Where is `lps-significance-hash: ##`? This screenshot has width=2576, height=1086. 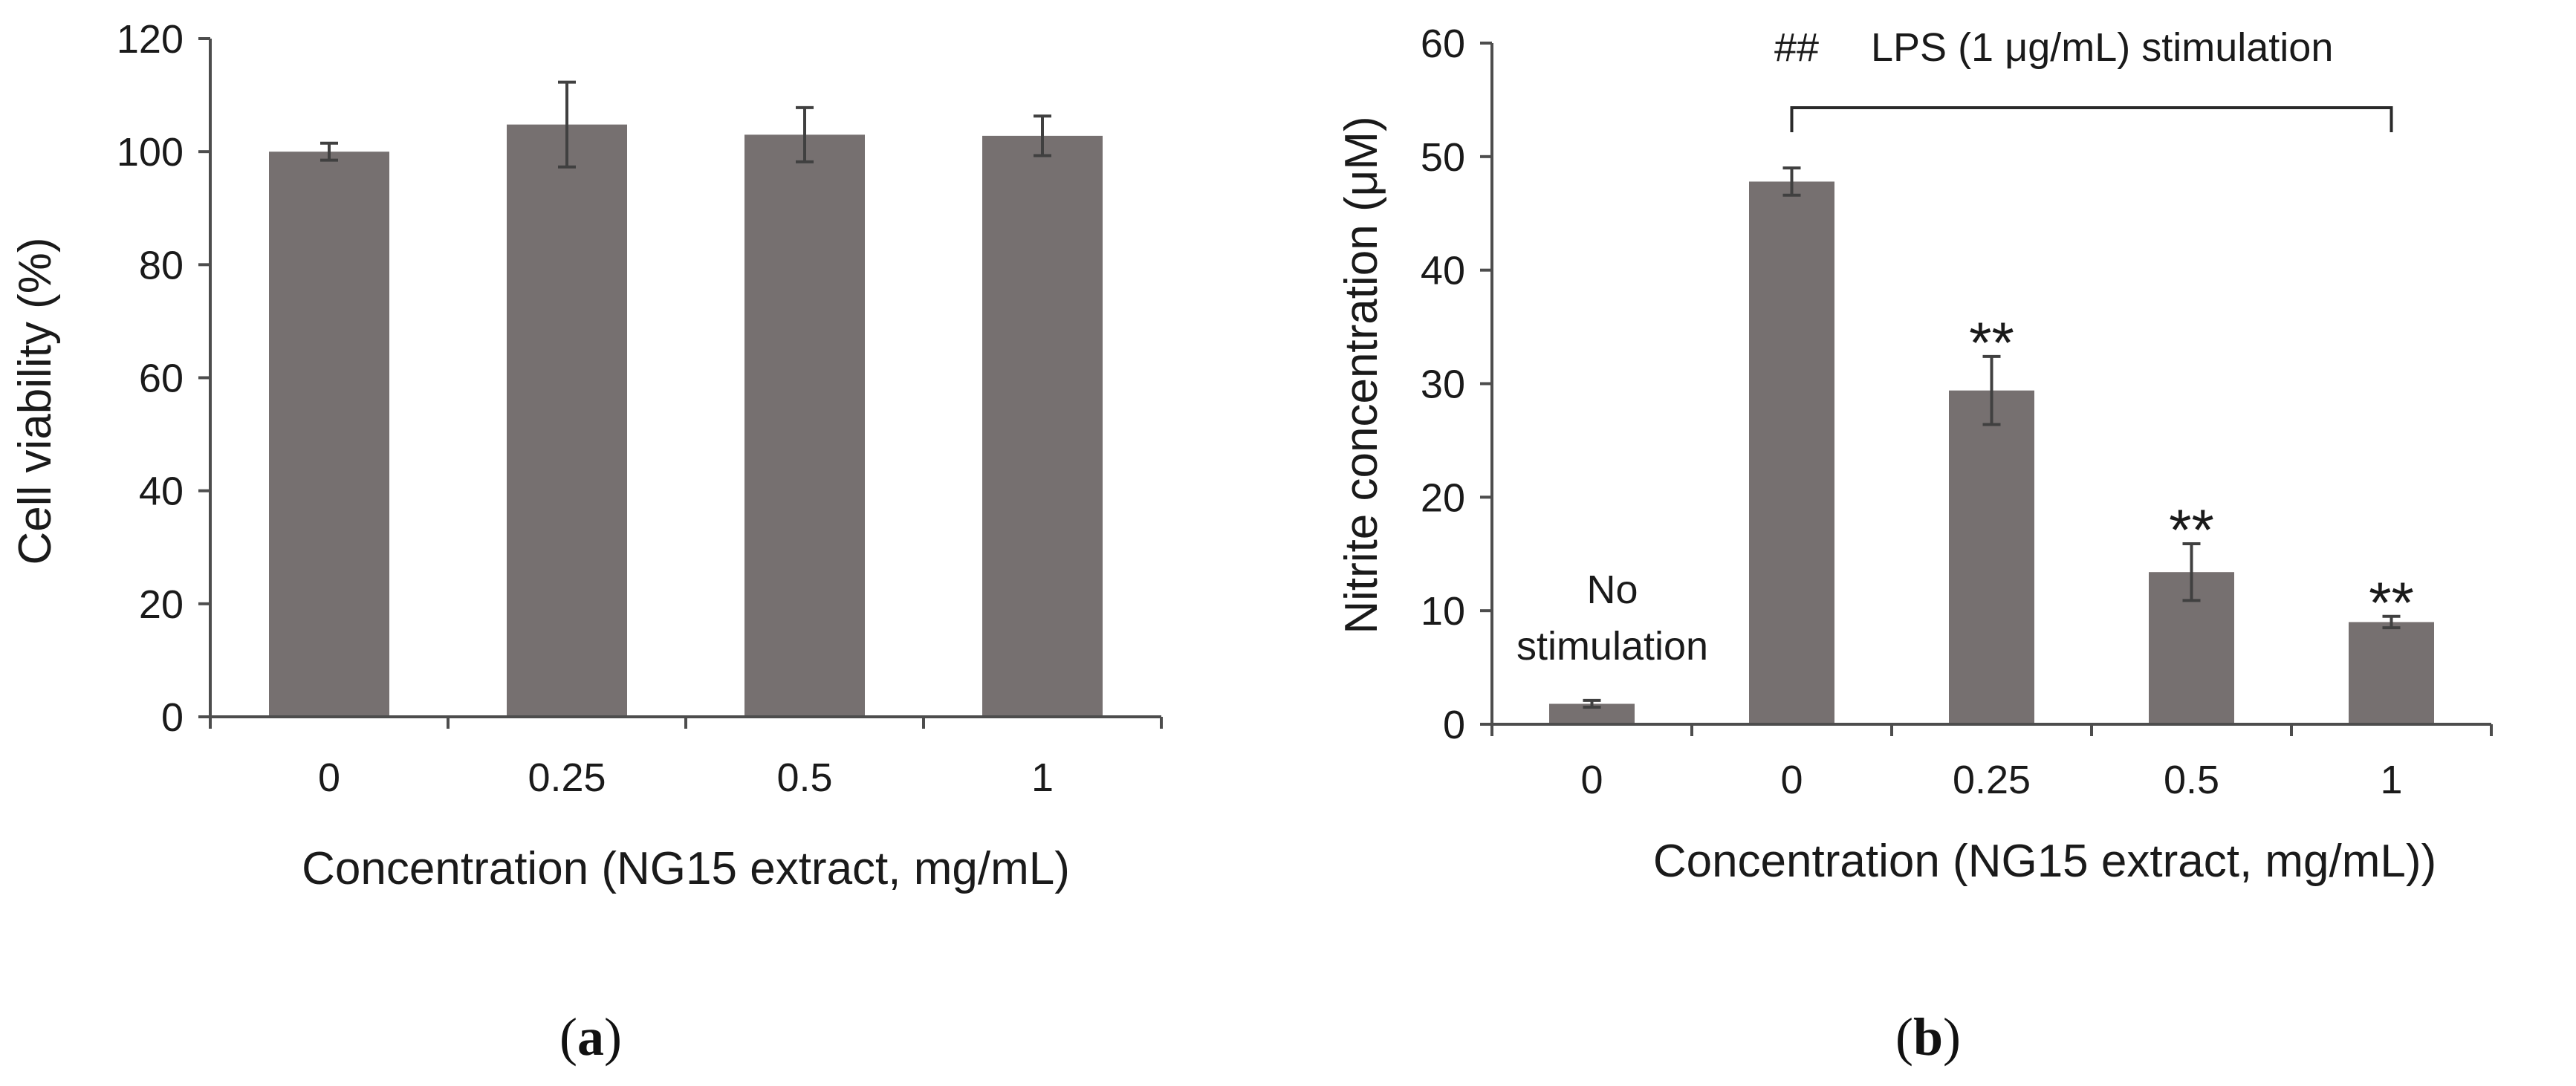 lps-significance-hash: ## is located at coordinates (1796, 47).